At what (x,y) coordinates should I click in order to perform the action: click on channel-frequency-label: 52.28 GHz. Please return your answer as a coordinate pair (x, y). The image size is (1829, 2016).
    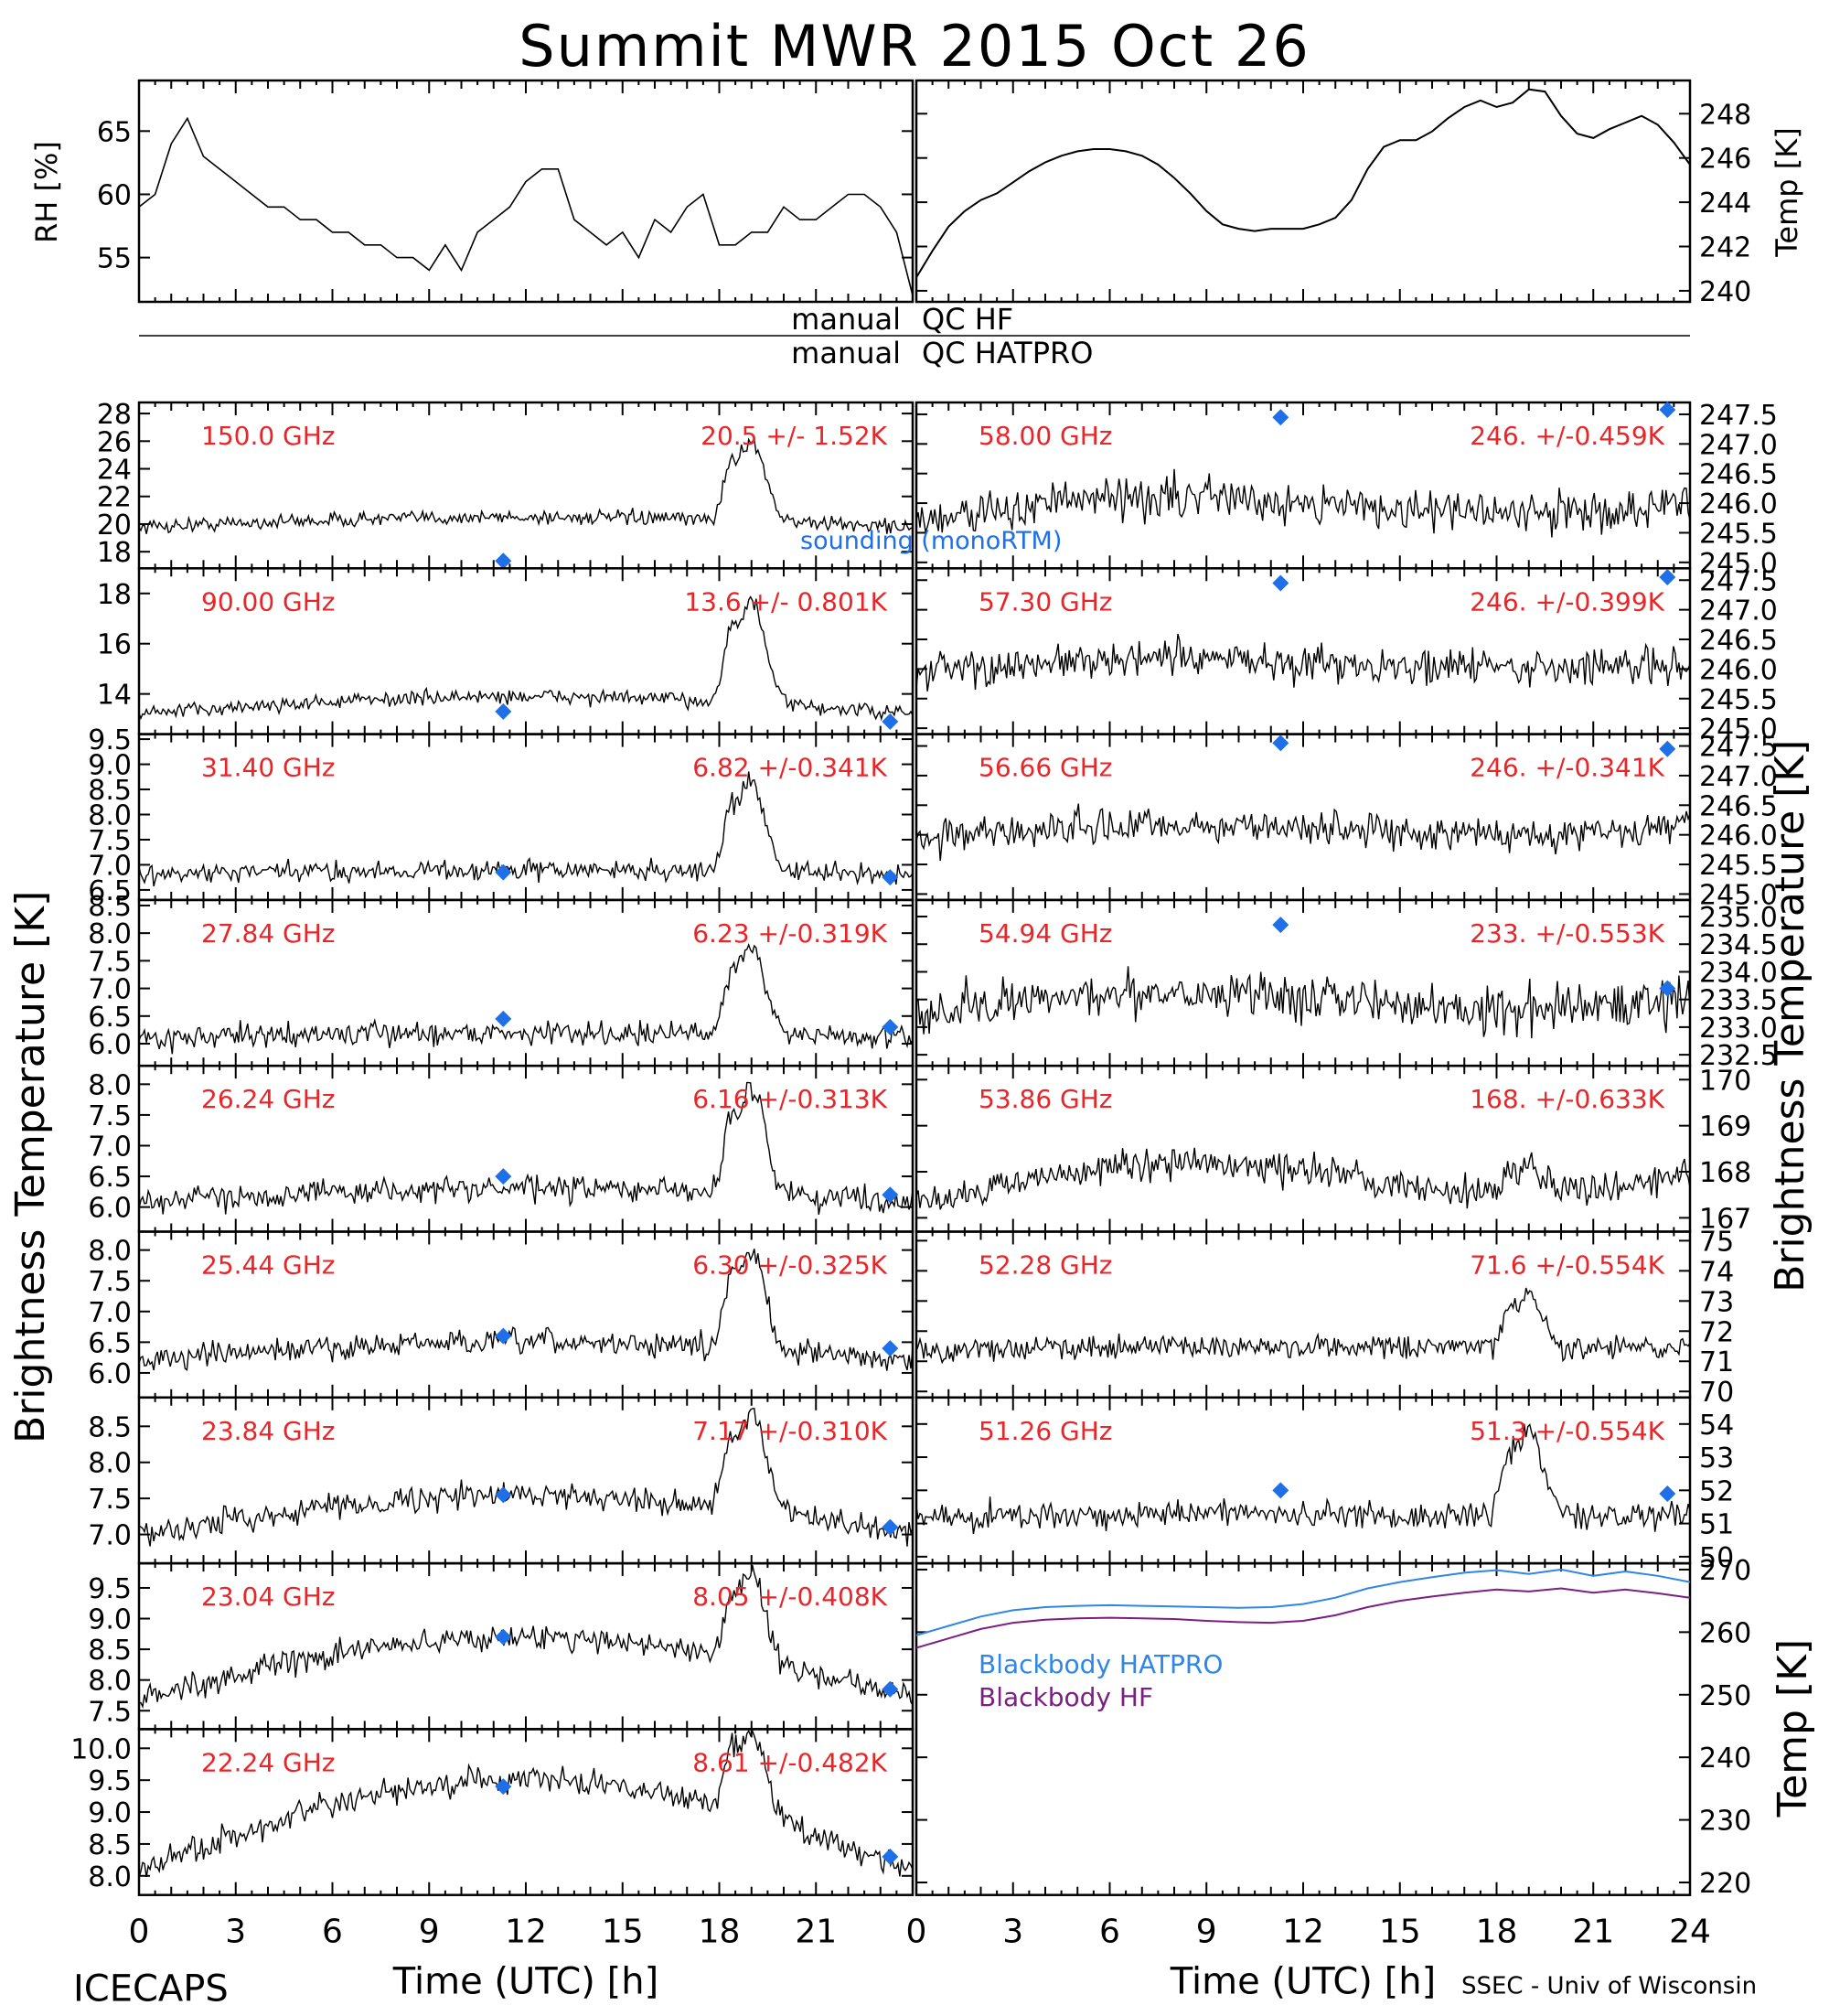
    Looking at the image, I should click on (1046, 1265).